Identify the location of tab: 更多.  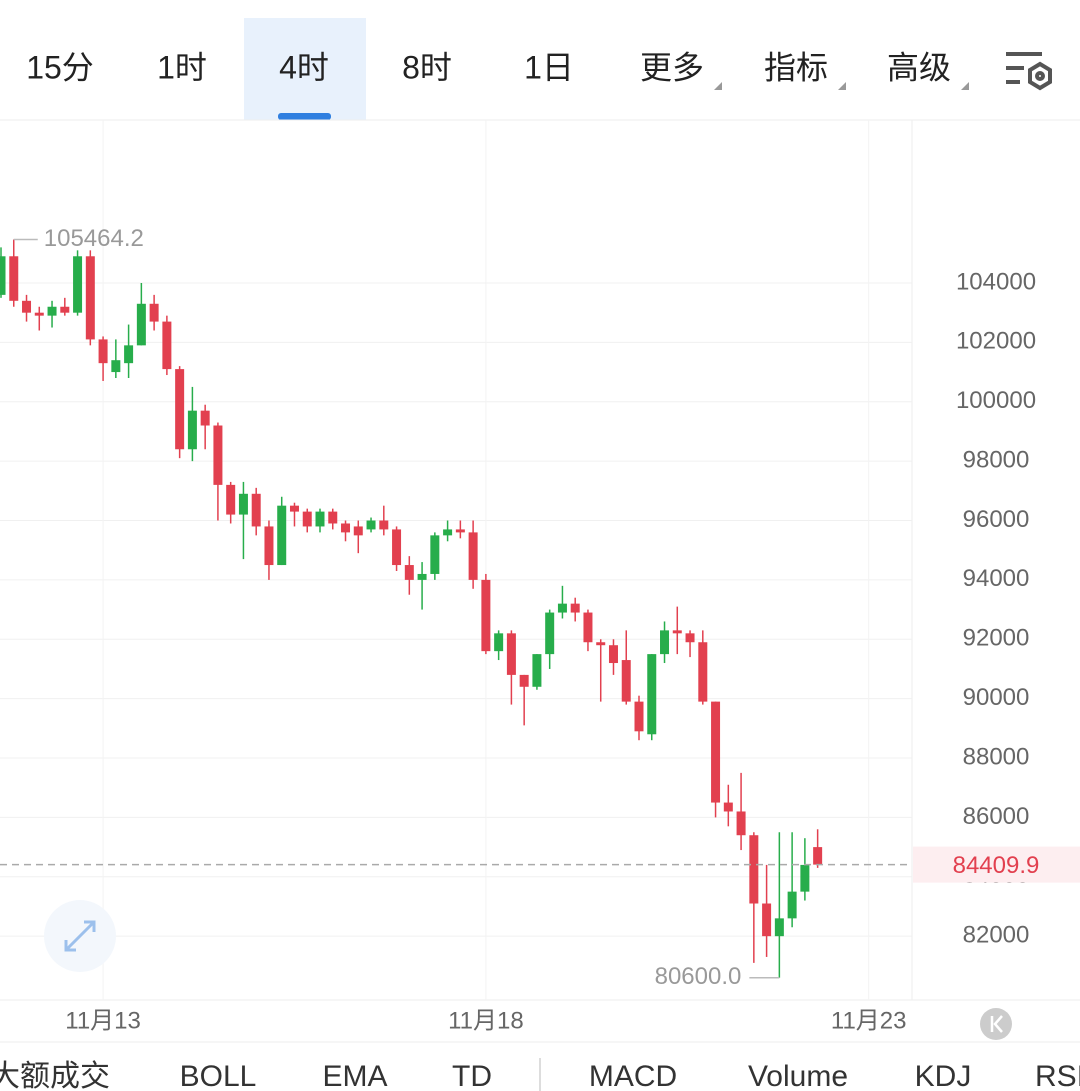
(672, 67).